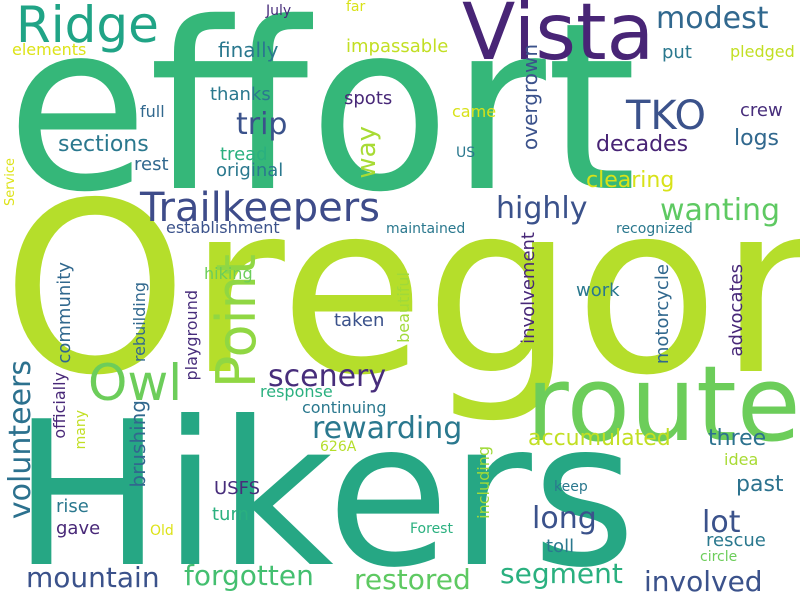 The image size is (800, 600). What do you see at coordinates (662, 314) in the screenshot?
I see `word-motorcycle: motorcycle` at bounding box center [662, 314].